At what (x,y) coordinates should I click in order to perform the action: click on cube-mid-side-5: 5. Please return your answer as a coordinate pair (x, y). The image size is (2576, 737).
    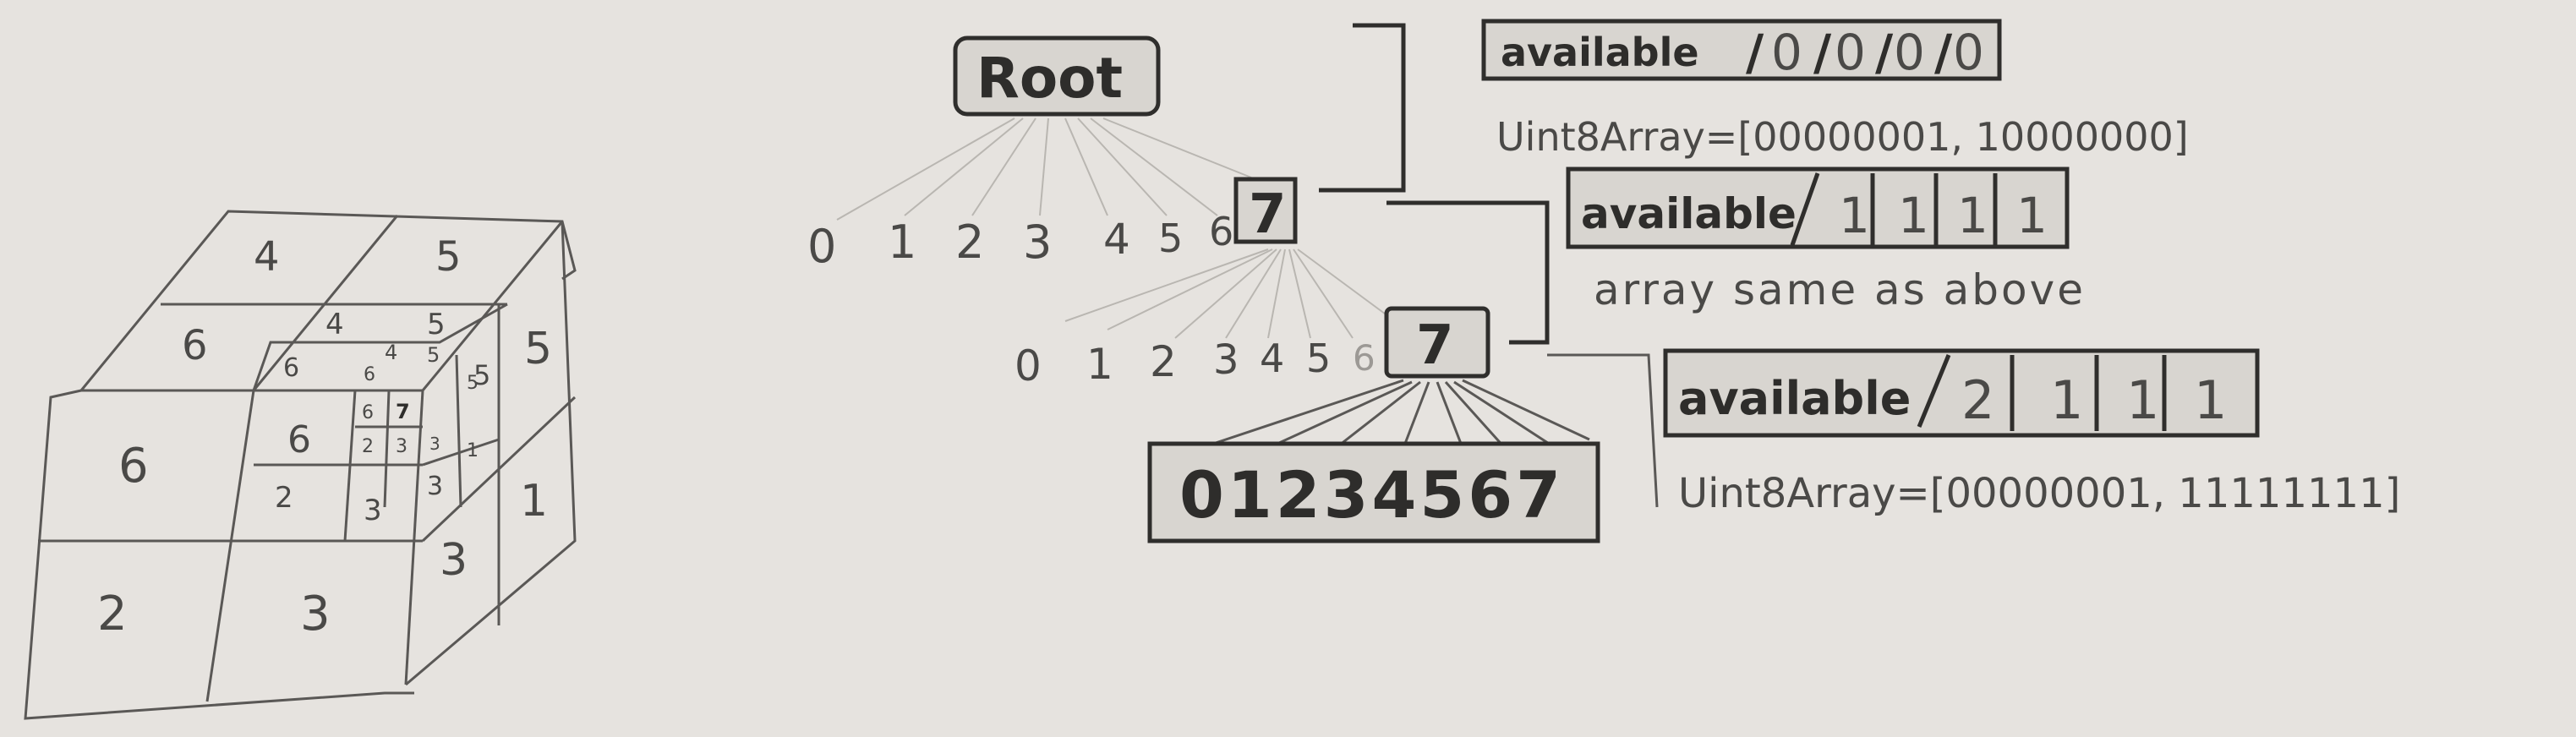
    Looking at the image, I should click on (481, 375).